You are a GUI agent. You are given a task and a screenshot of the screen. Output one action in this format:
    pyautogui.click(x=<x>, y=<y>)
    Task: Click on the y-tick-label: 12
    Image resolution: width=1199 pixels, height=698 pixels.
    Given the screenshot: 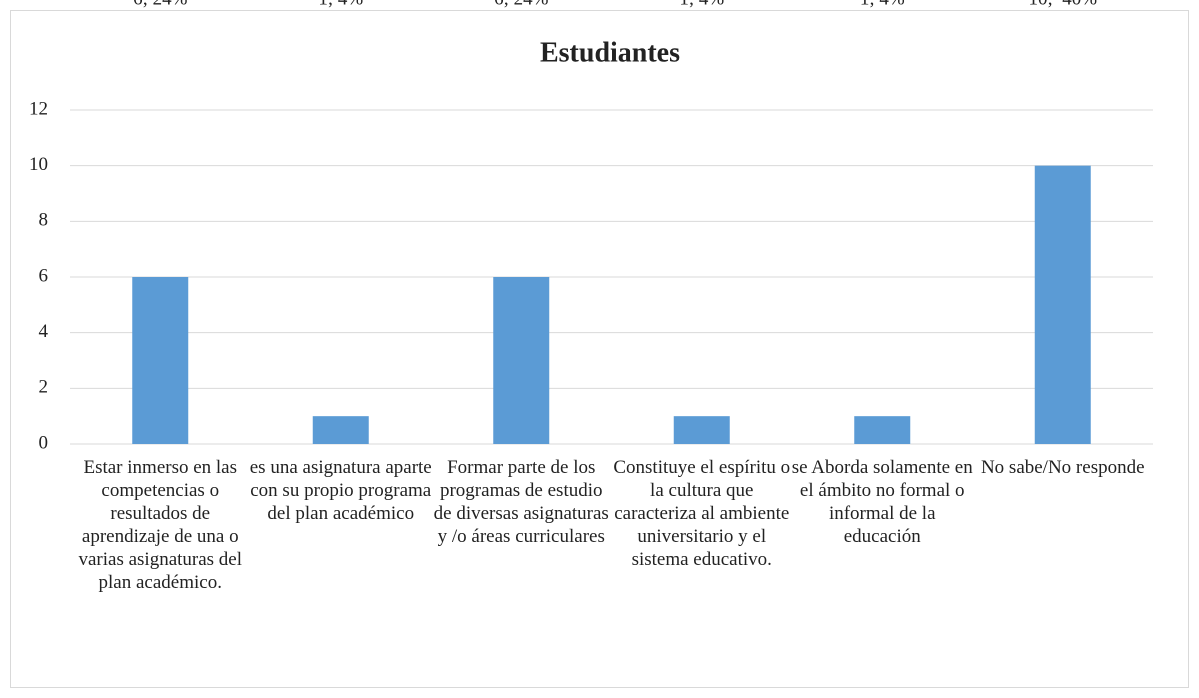 What is the action you would take?
    pyautogui.click(x=38, y=108)
    